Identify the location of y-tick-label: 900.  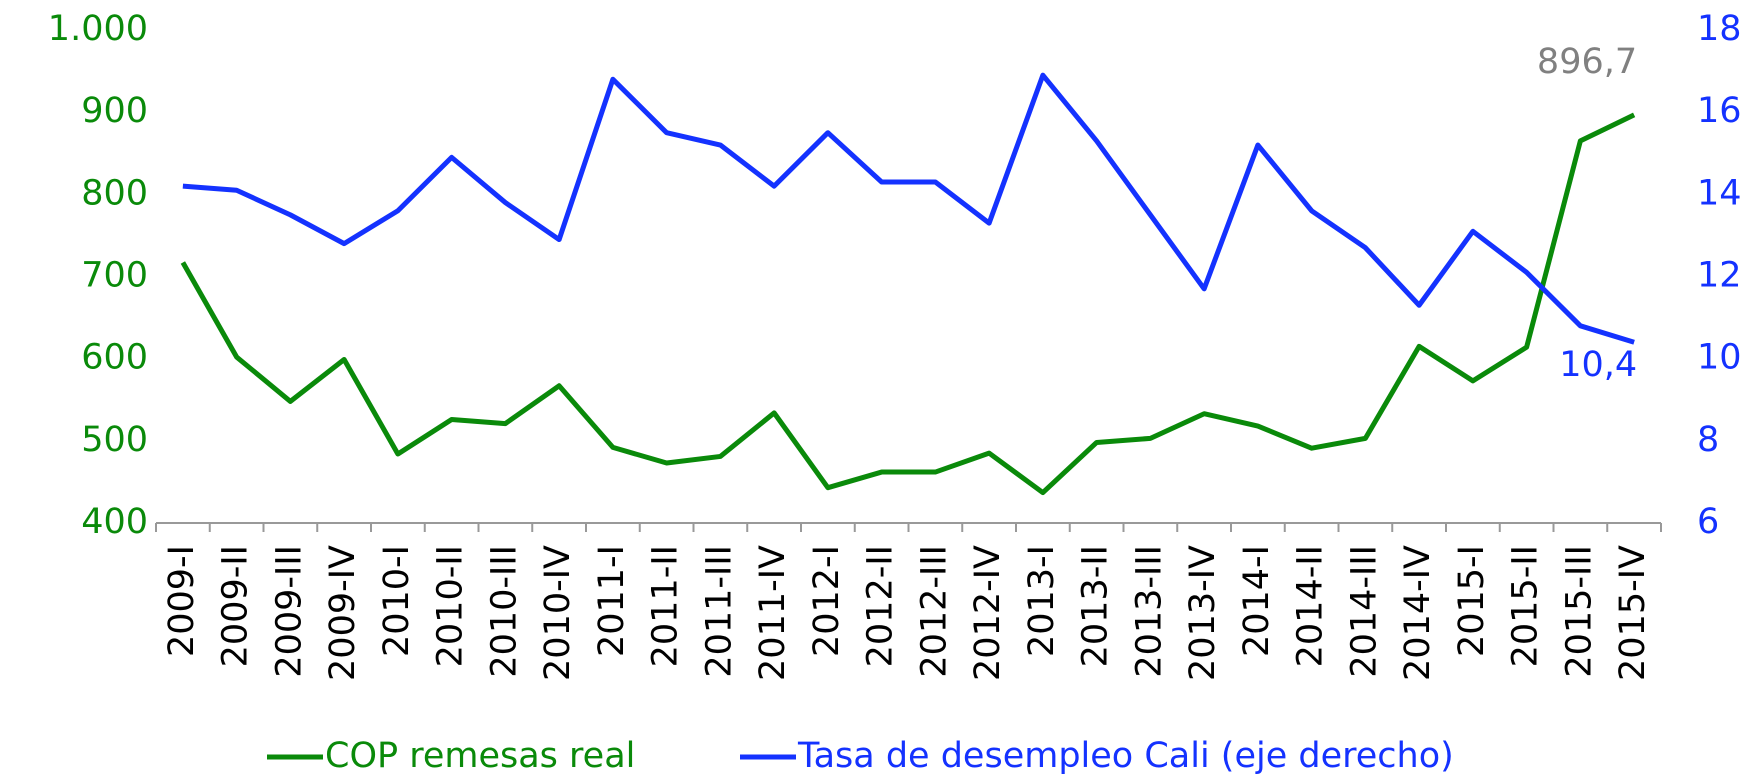
(114, 111).